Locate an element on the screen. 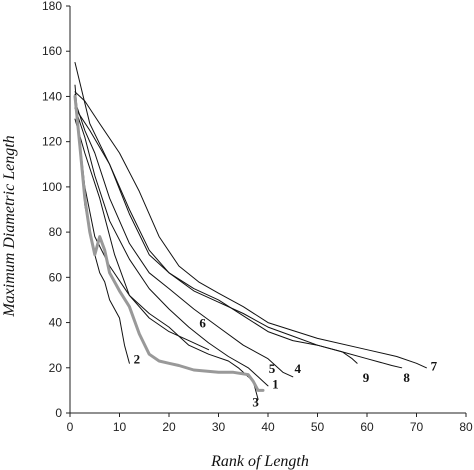 Image resolution: width=474 pixels, height=470 pixels. y-tick-label: 140 is located at coordinates (52, 96).